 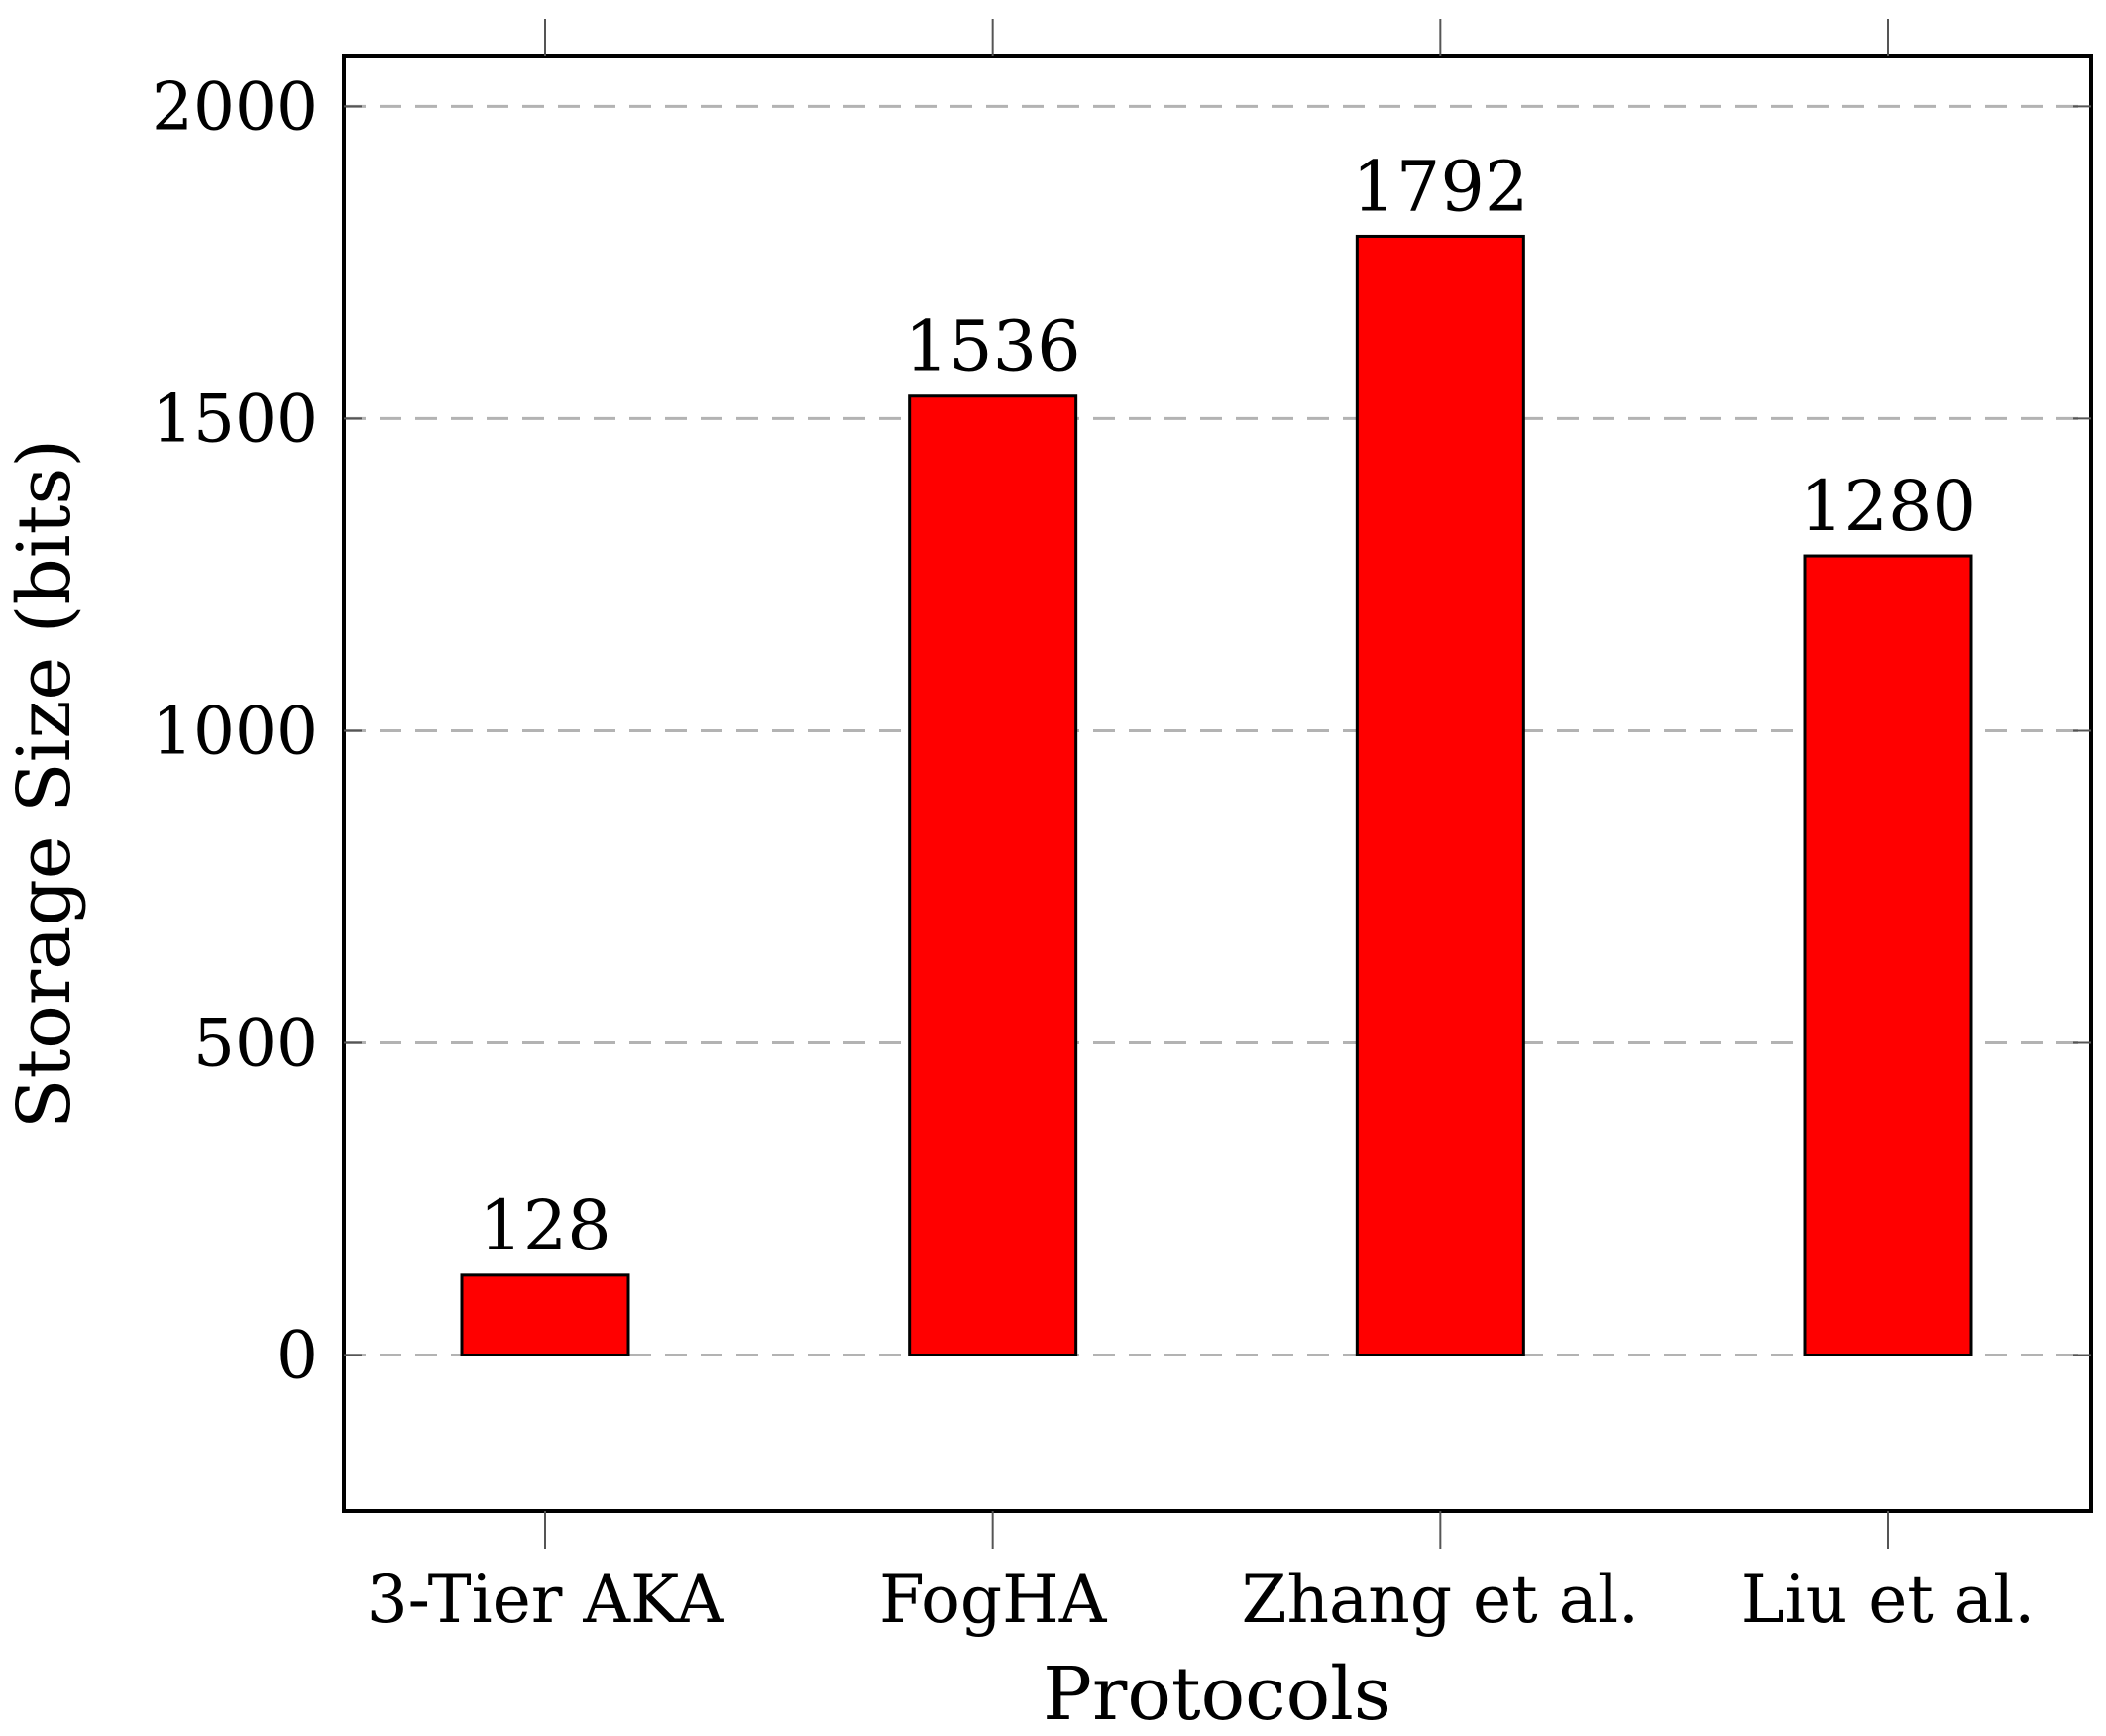 I want to click on x-axis-tick-labels: 3-Tier AKA FogHA Zhang et al. Liu et al., so click(x=1201, y=1600).